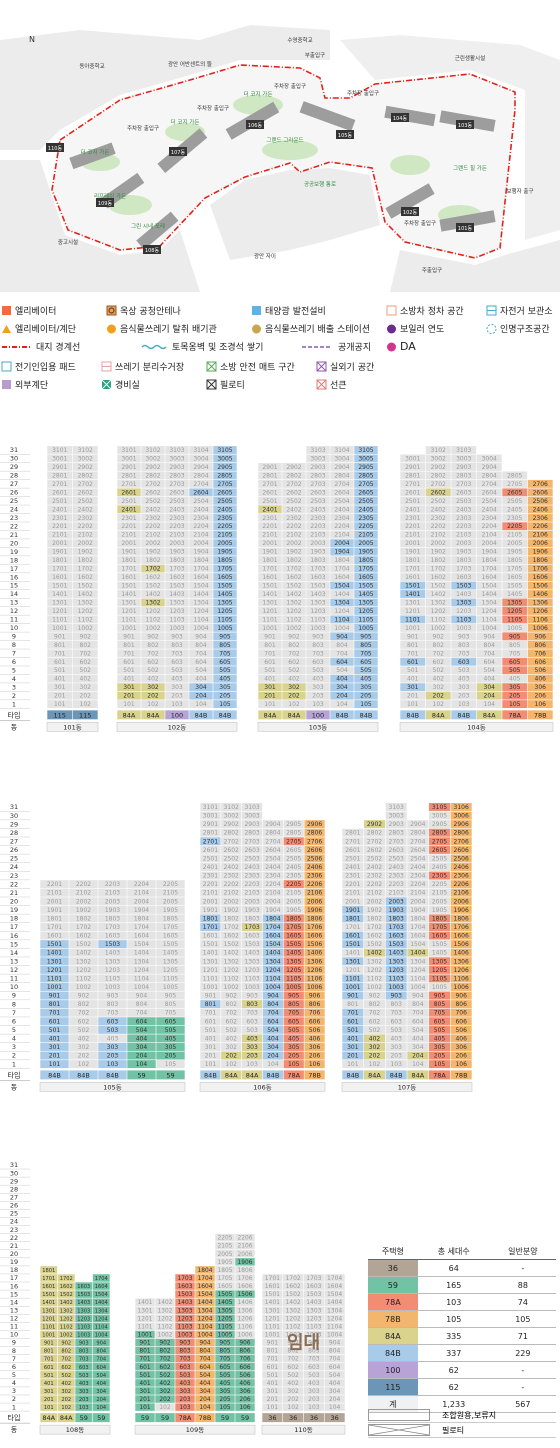  What do you see at coordinates (49, 1368) in the screenshot?
I see `unit-label: 601` at bounding box center [49, 1368].